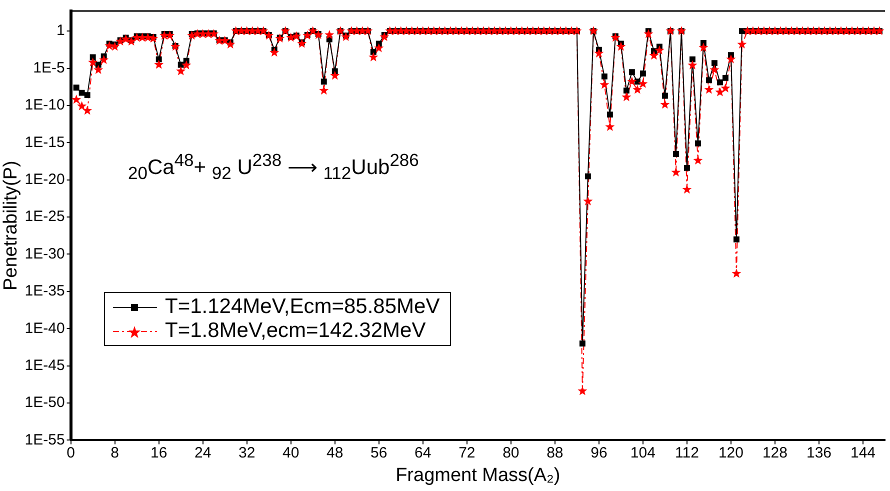 The image size is (890, 491). Describe the element at coordinates (44, 439) in the screenshot. I see `y-tick-label: 1E-55` at that location.